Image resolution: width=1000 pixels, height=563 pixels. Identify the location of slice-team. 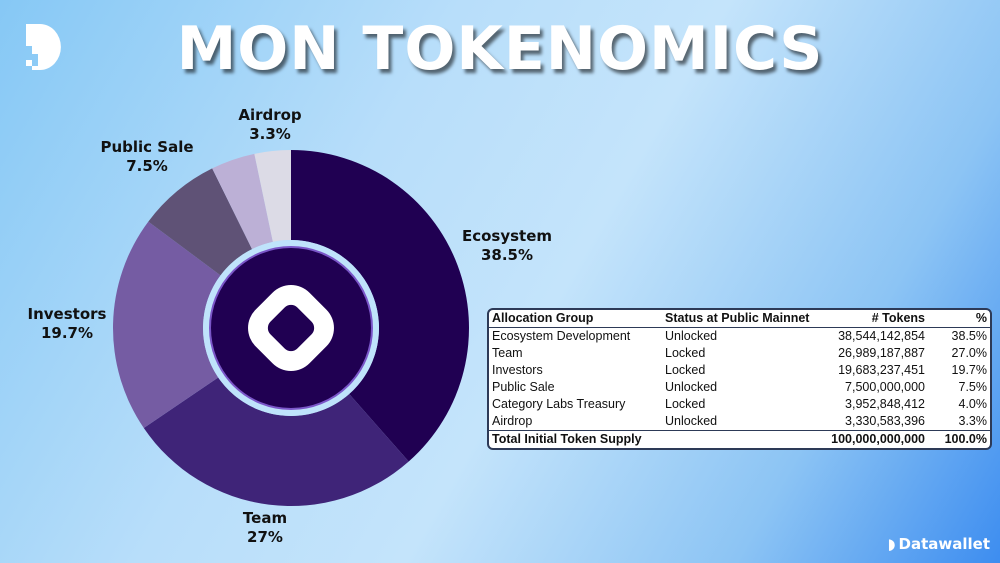
(276, 442).